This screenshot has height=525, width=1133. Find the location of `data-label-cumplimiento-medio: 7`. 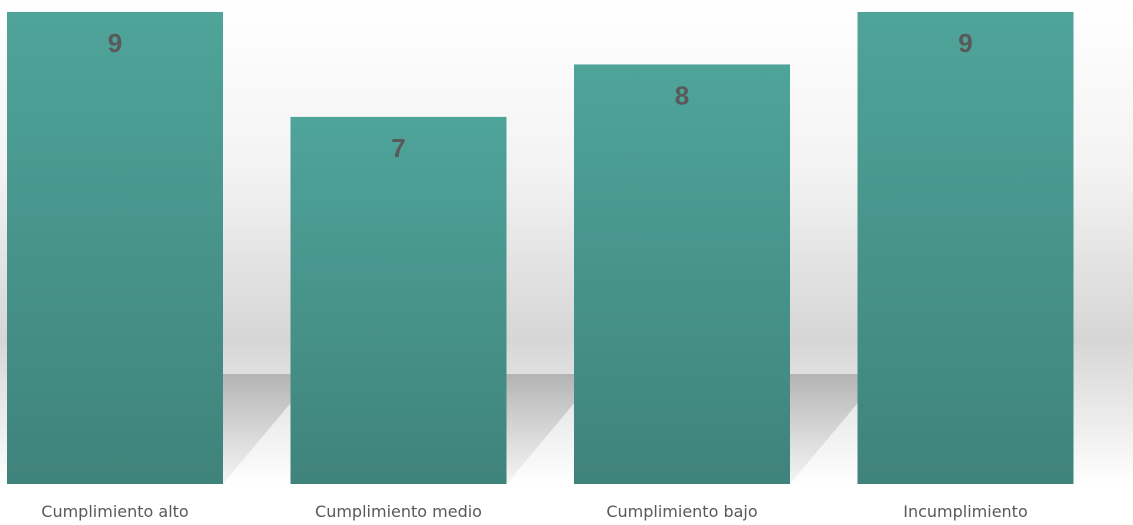

data-label-cumplimiento-medio: 7 is located at coordinates (398, 148).